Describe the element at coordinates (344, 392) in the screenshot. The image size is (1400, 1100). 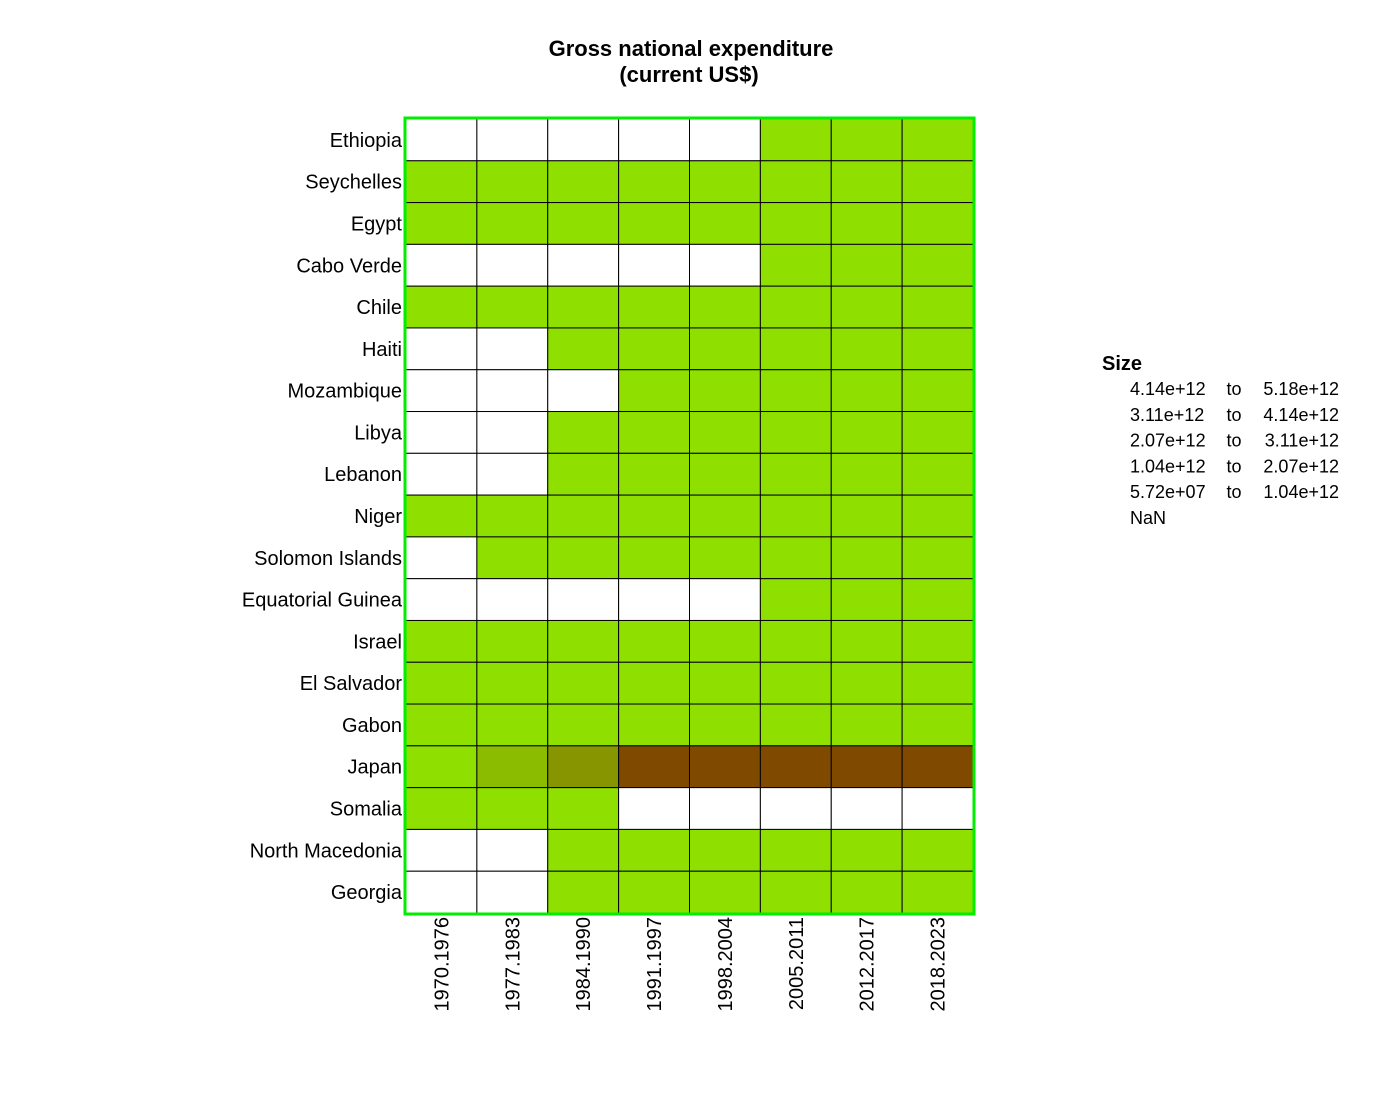
I see `row-label: Mozambique` at that location.